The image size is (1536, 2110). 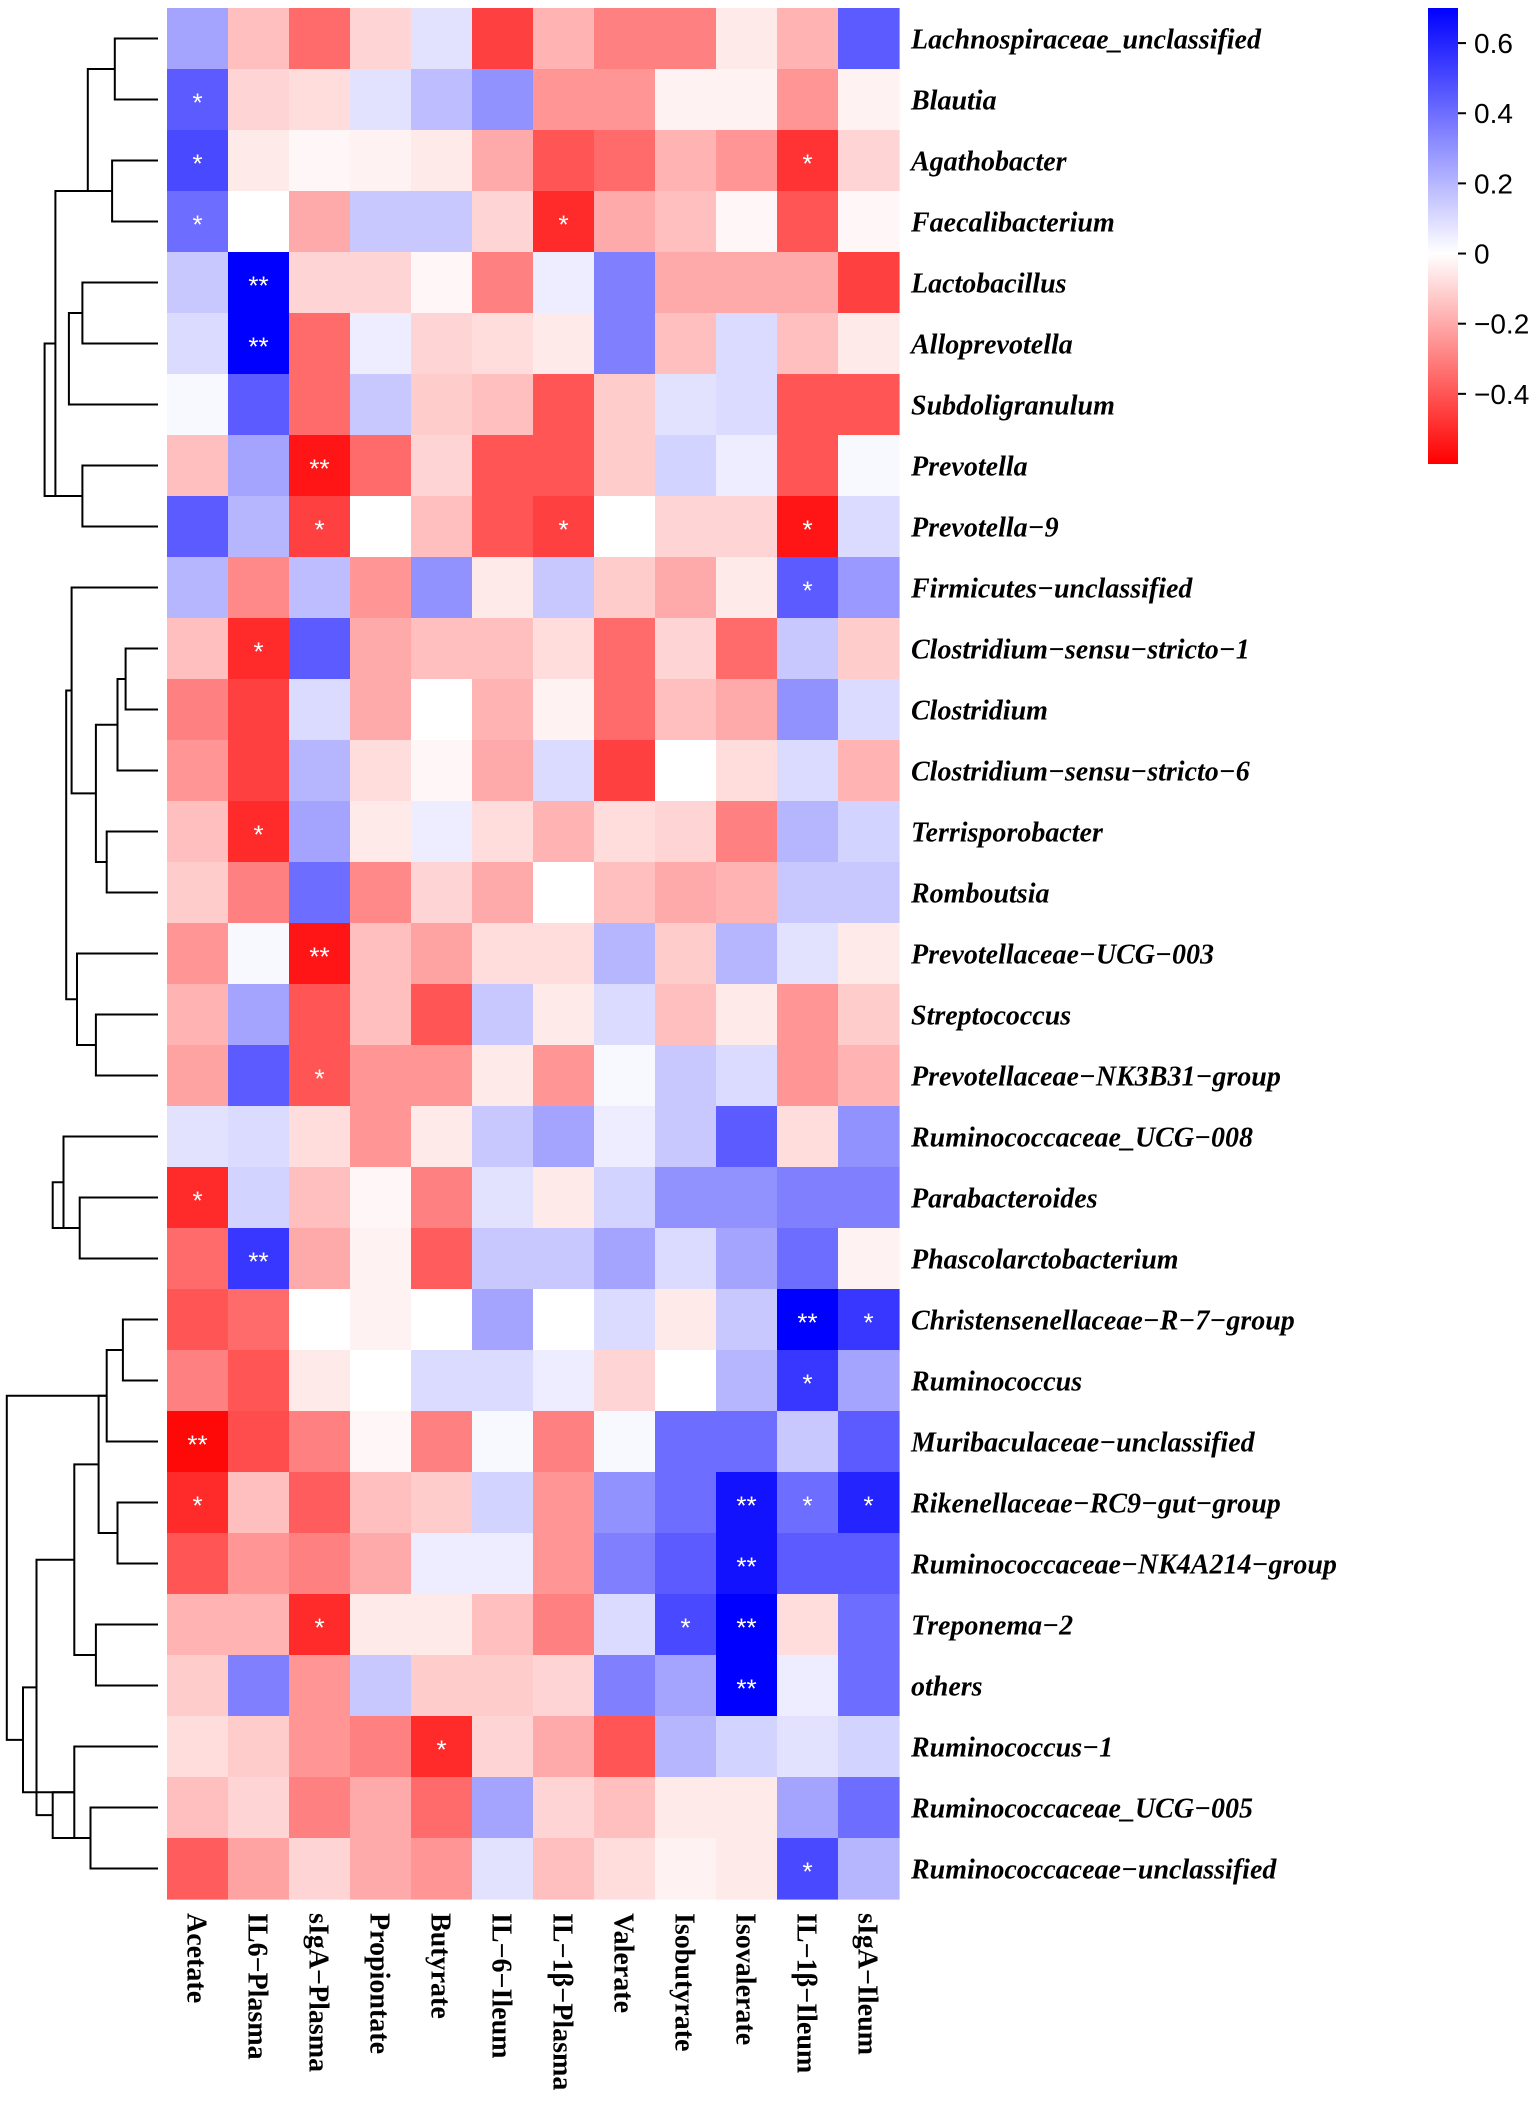 What do you see at coordinates (988, 284) in the screenshot?
I see `row-label: Lactobacillus` at bounding box center [988, 284].